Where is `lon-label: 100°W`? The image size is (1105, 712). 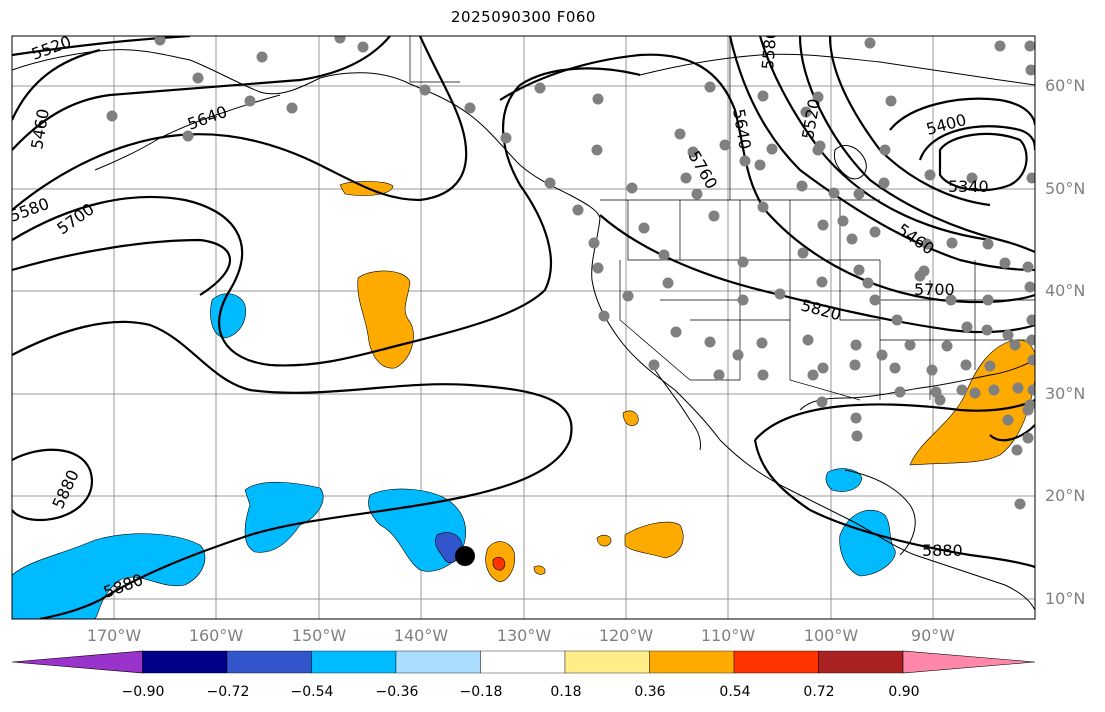 lon-label: 100°W is located at coordinates (831, 635).